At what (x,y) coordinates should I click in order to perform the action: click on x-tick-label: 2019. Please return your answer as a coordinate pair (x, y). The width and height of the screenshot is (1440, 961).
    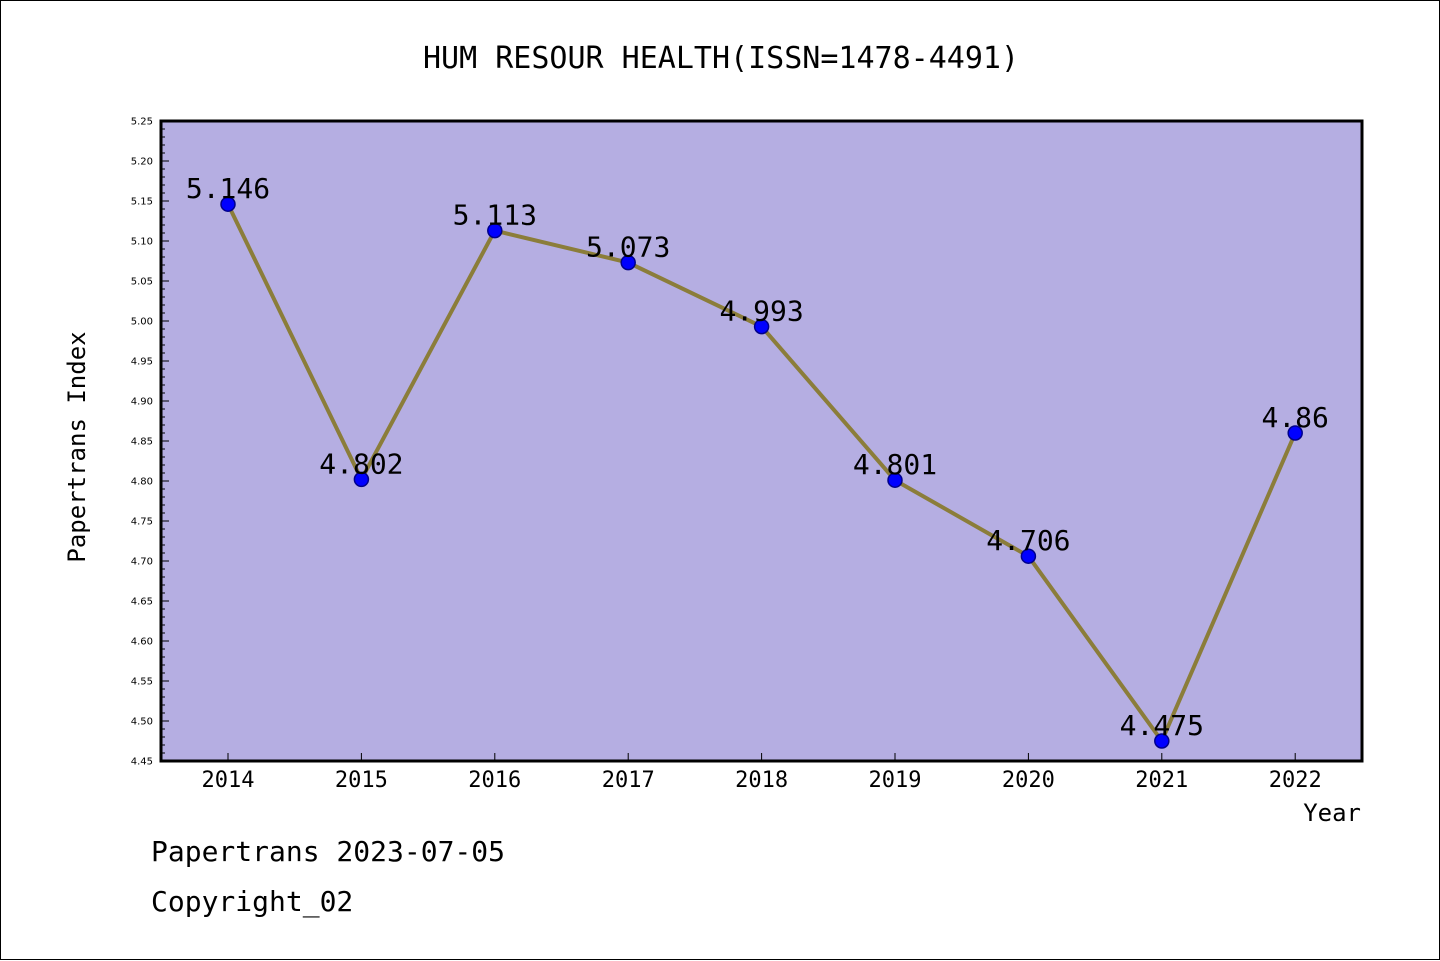
    Looking at the image, I should click on (895, 780).